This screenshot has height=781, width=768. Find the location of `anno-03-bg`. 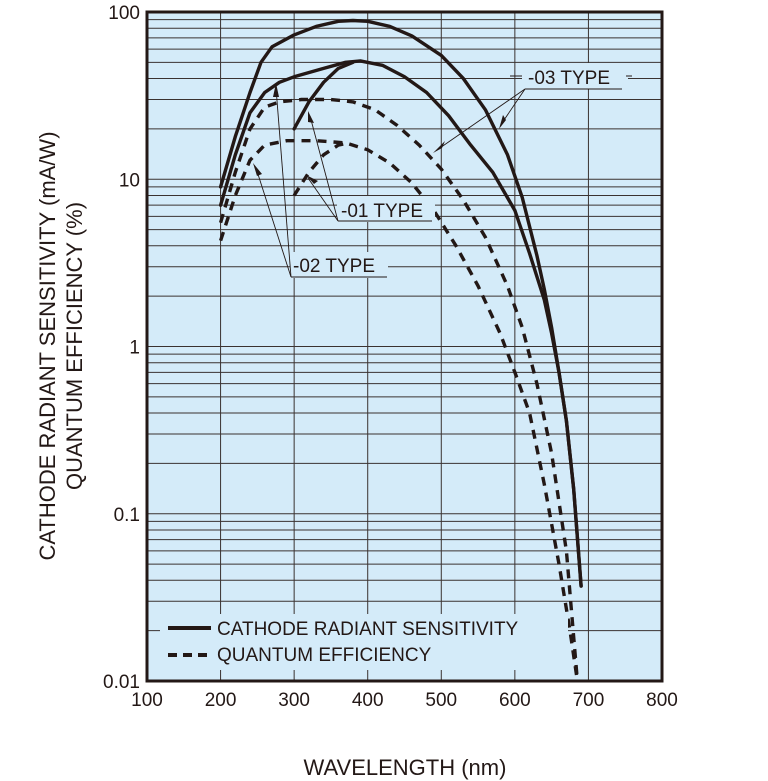

anno-03-bg is located at coordinates (575, 76).